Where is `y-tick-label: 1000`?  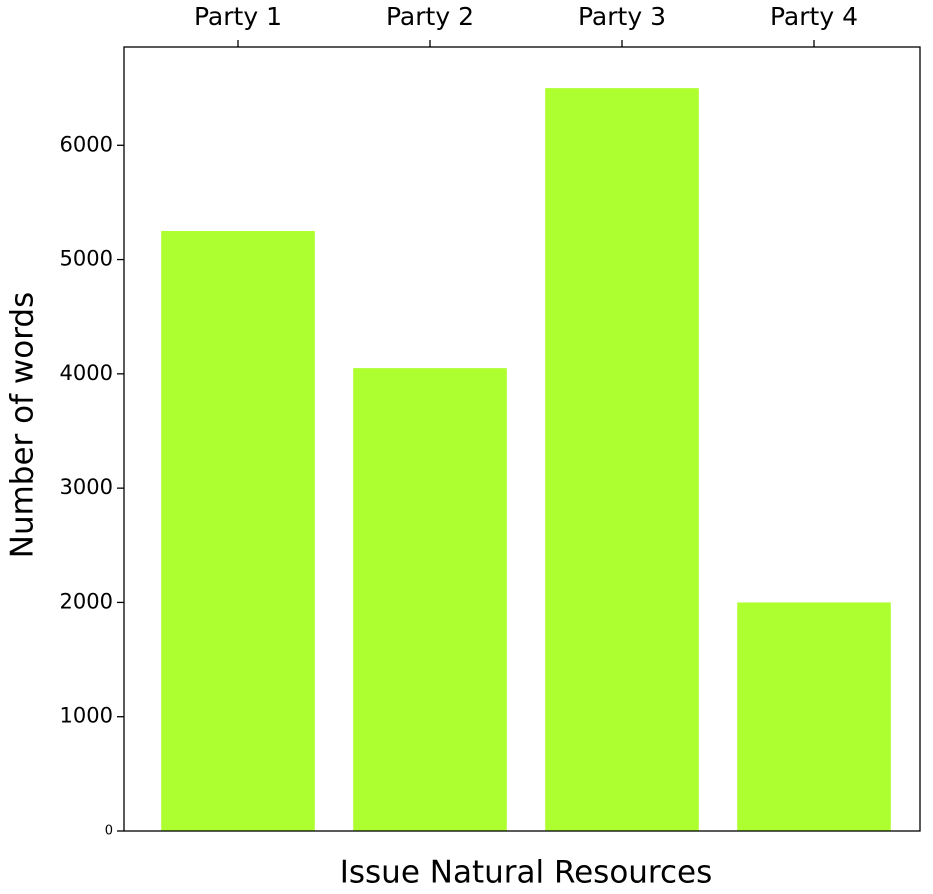
y-tick-label: 1000 is located at coordinates (86, 716).